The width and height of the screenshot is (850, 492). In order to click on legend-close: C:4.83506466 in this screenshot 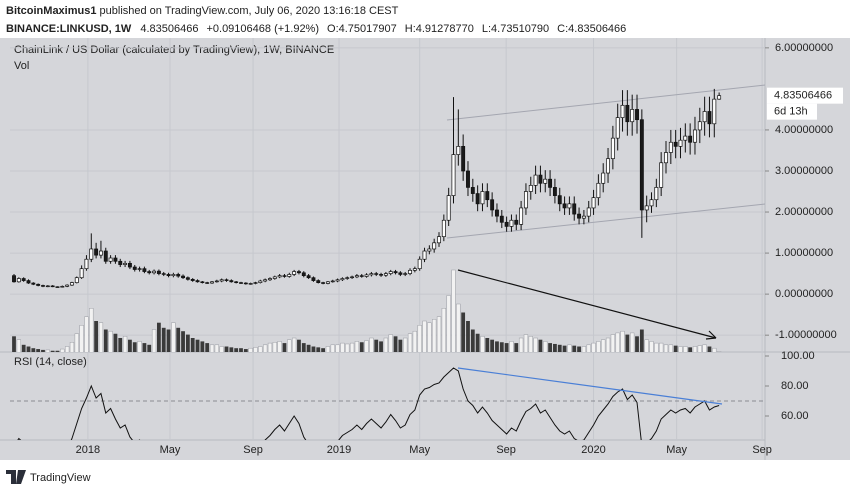, I will do `click(591, 29)`.